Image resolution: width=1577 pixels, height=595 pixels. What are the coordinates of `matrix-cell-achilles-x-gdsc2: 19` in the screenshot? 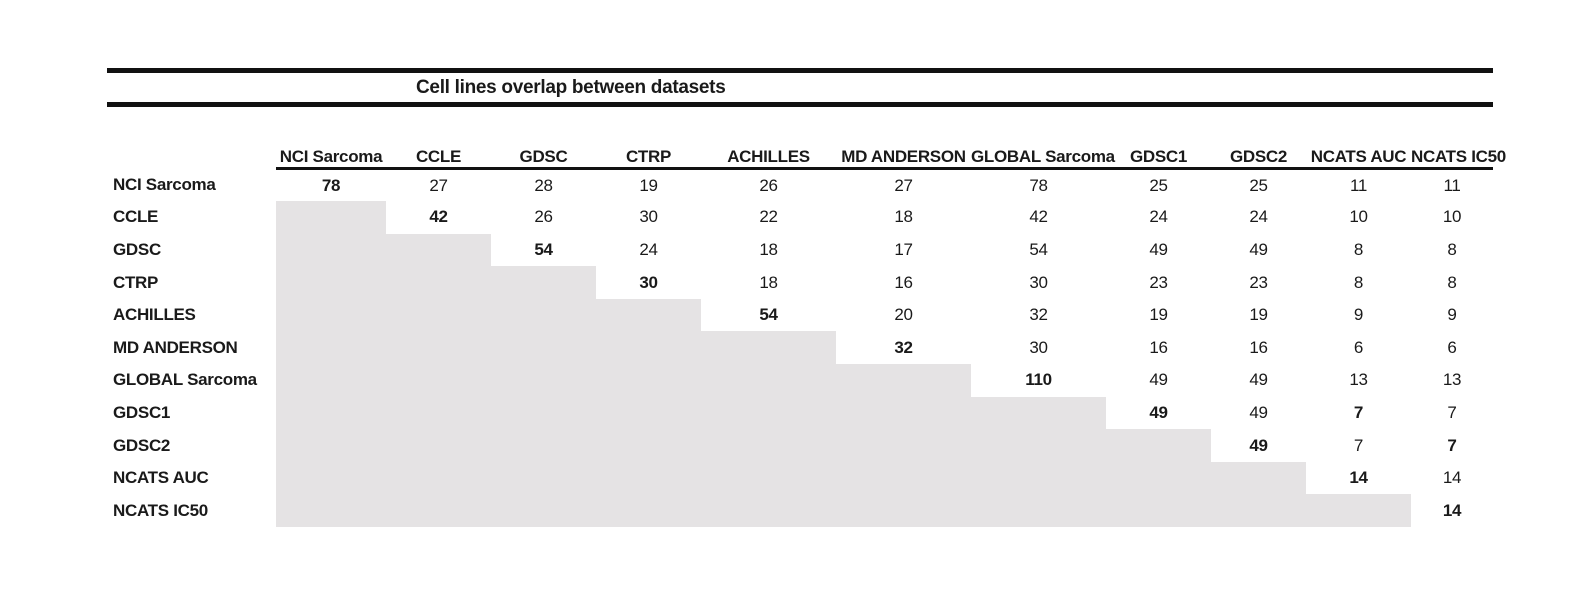 It's located at (1258, 315).